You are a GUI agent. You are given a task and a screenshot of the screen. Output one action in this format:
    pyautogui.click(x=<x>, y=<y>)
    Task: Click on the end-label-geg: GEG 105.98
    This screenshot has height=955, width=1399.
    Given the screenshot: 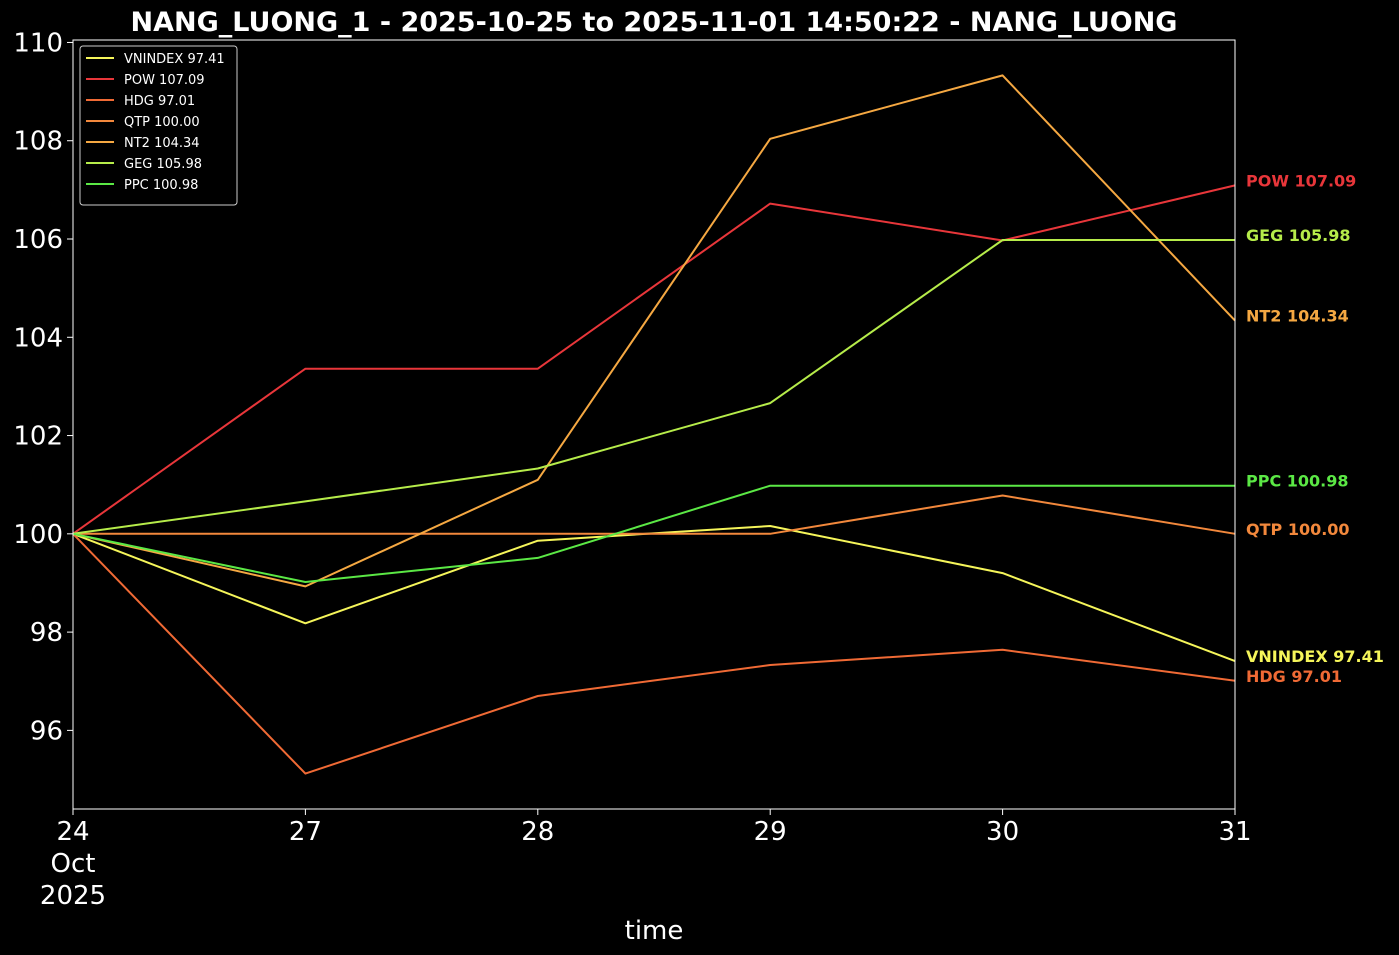 What is the action you would take?
    pyautogui.click(x=1298, y=235)
    